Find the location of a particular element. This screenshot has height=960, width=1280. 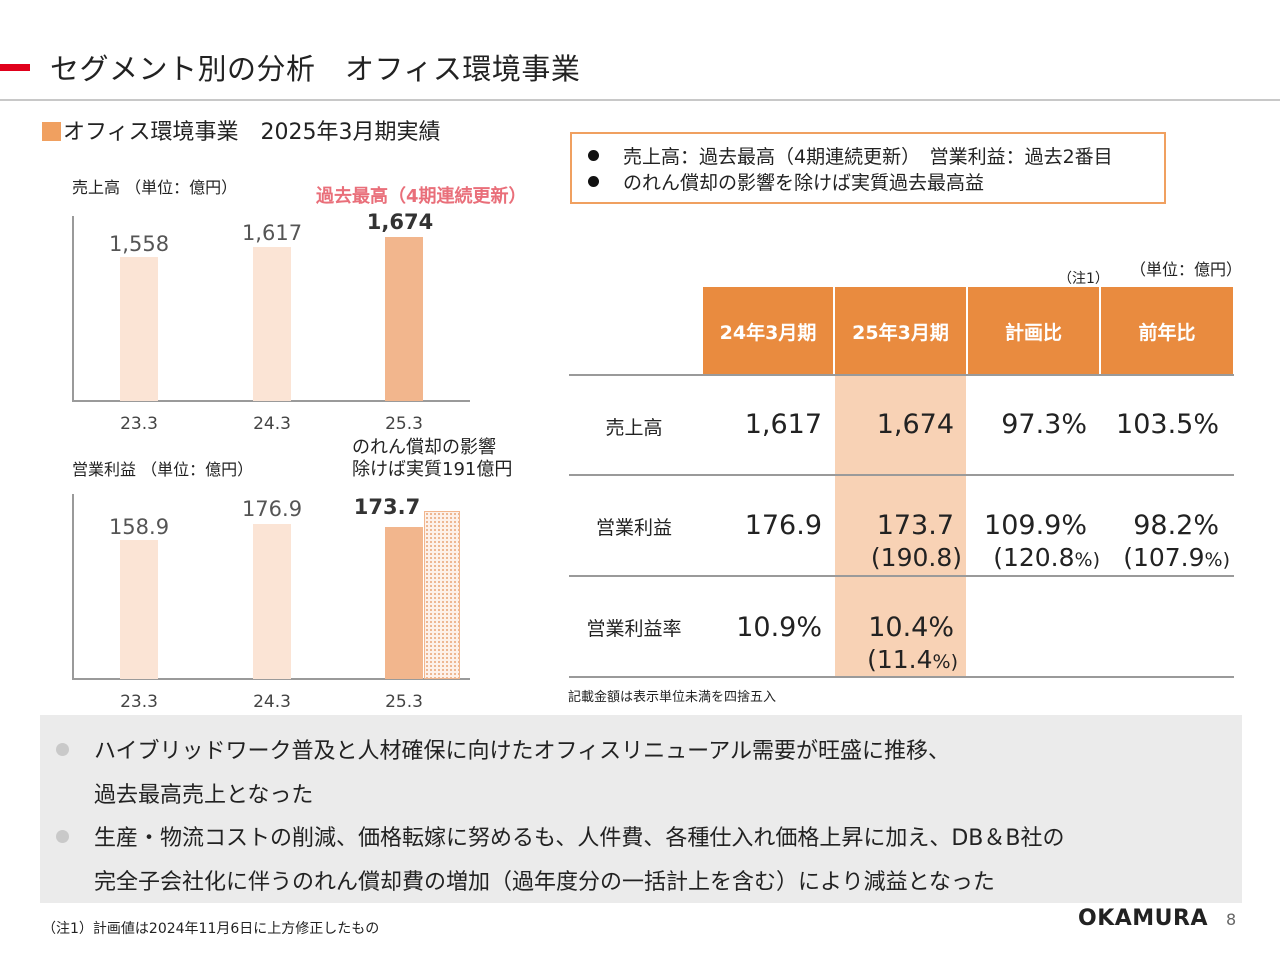

oi-fy24-cell: 176.9 is located at coordinates (783, 525).